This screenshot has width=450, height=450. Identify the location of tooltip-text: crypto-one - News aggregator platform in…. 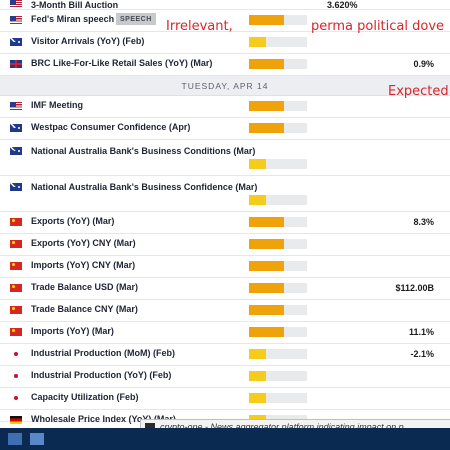
(282, 427).